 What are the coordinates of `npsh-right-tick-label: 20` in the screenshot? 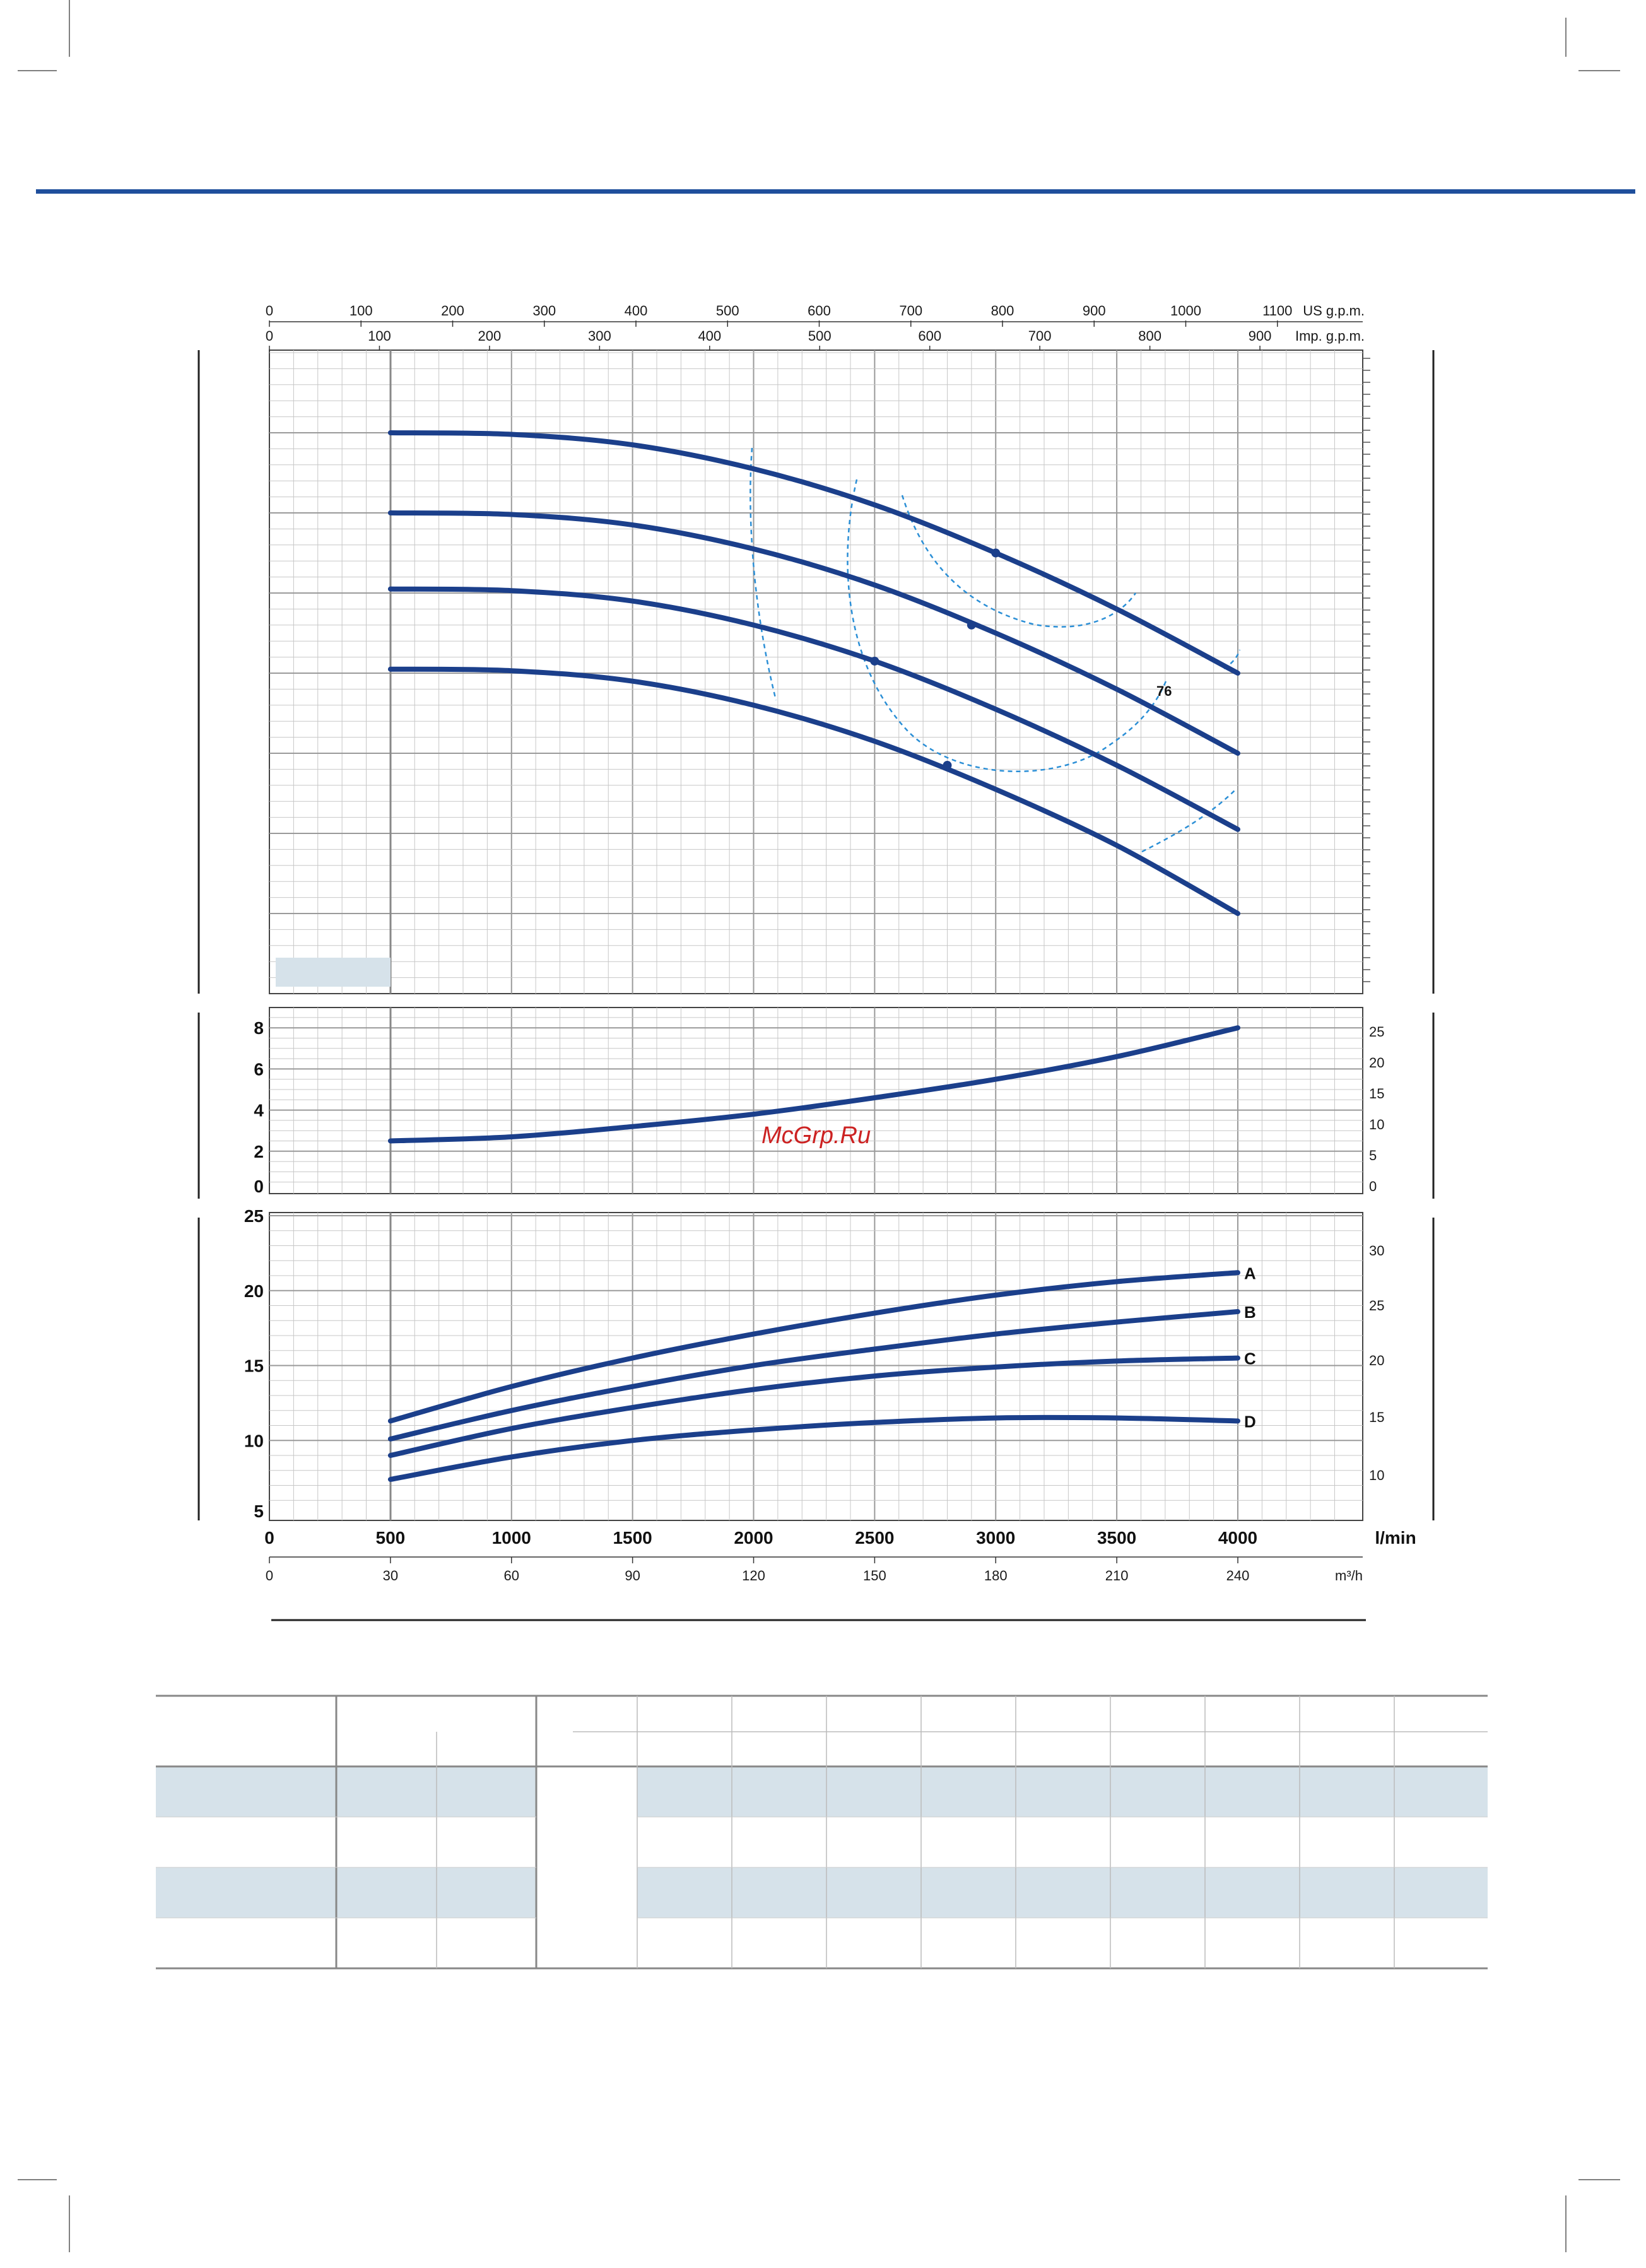 It's located at (1377, 1360).